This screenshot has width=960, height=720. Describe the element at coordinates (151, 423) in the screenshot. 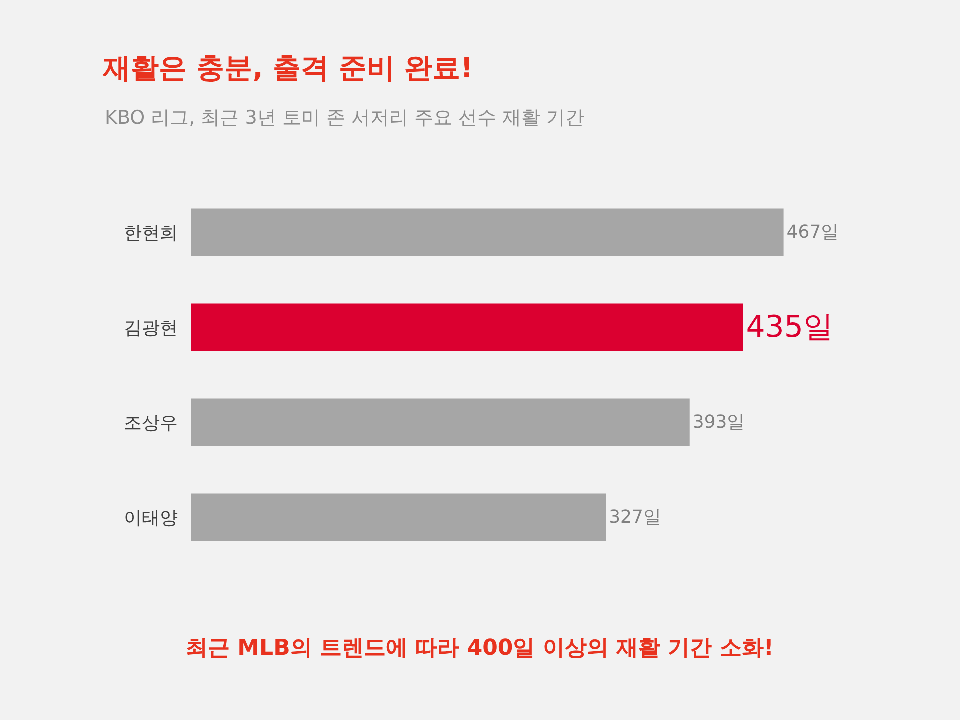

I see `y-tick-label: 조상우` at that location.